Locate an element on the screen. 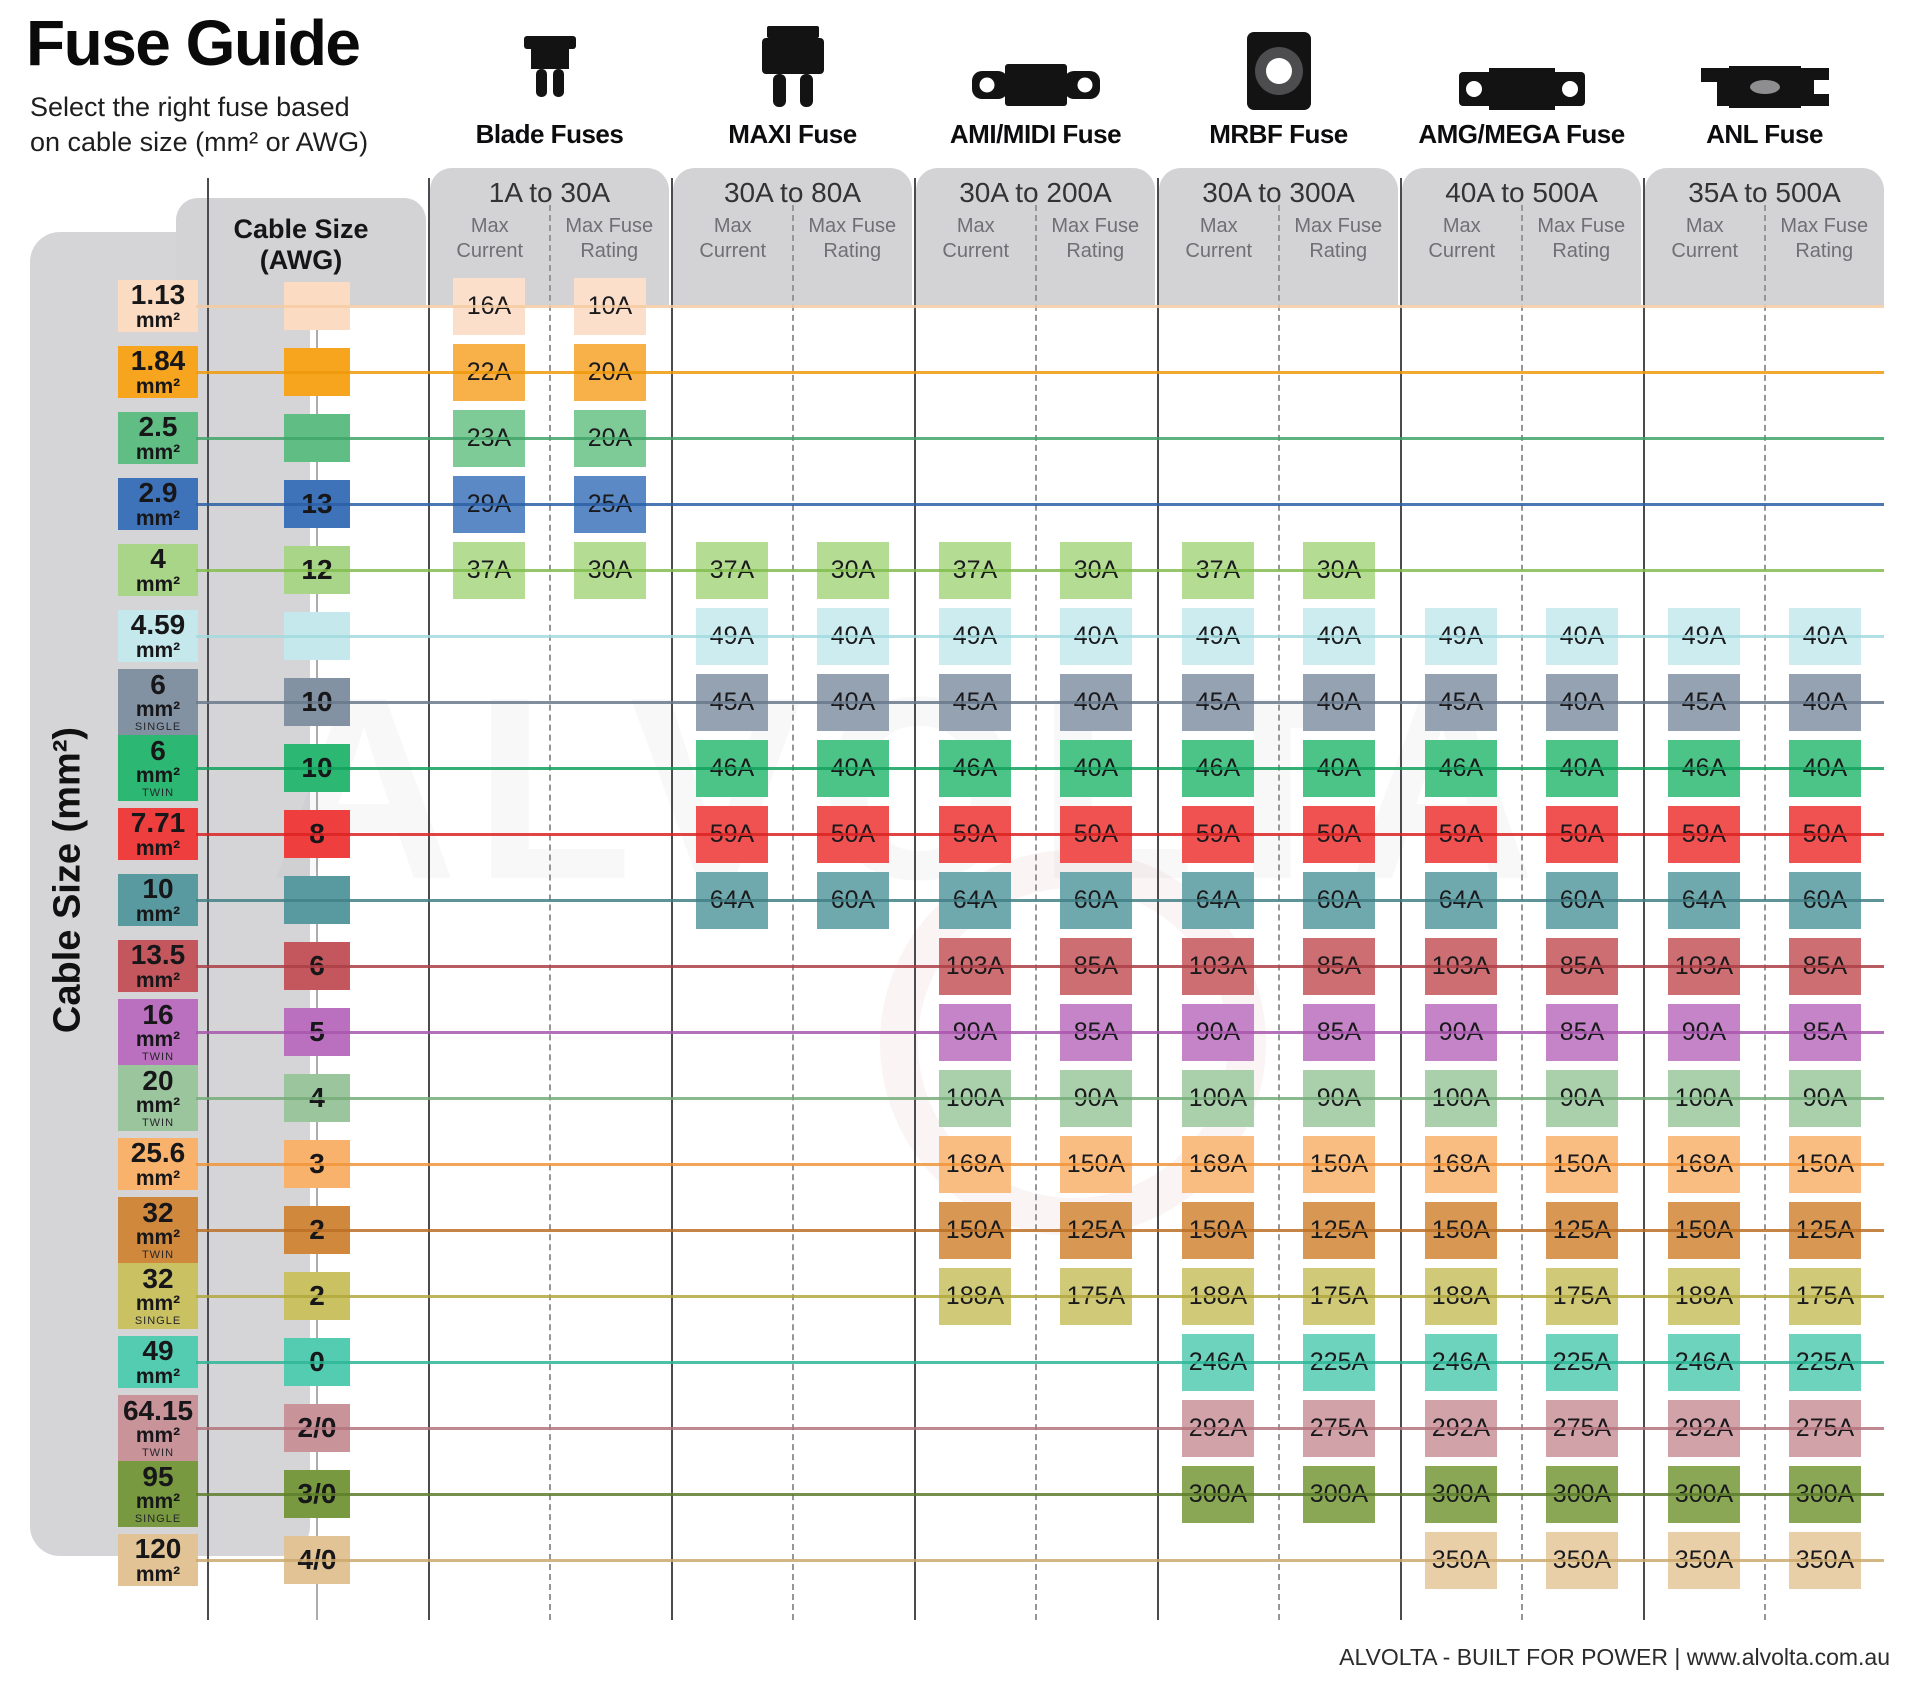 The width and height of the screenshot is (1920, 1706). awg-header-line2: (AWG) is located at coordinates (301, 260).